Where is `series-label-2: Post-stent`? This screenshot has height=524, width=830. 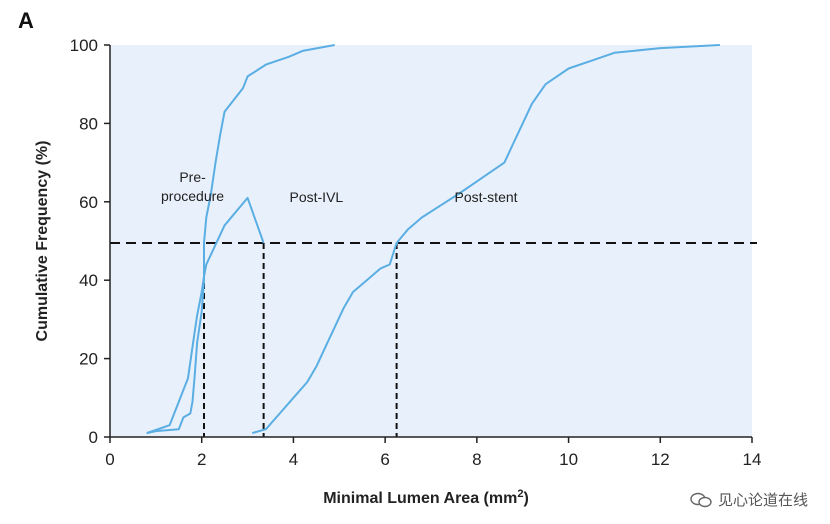
series-label-2: Post-stent is located at coordinates (486, 197).